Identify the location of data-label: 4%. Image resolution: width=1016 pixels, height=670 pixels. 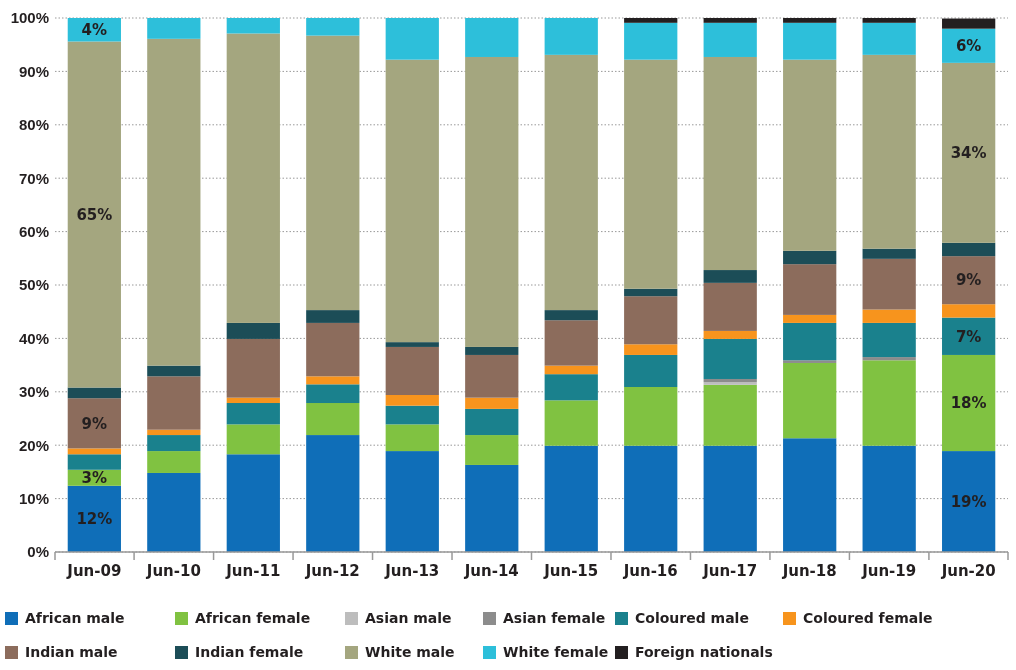
(94, 30).